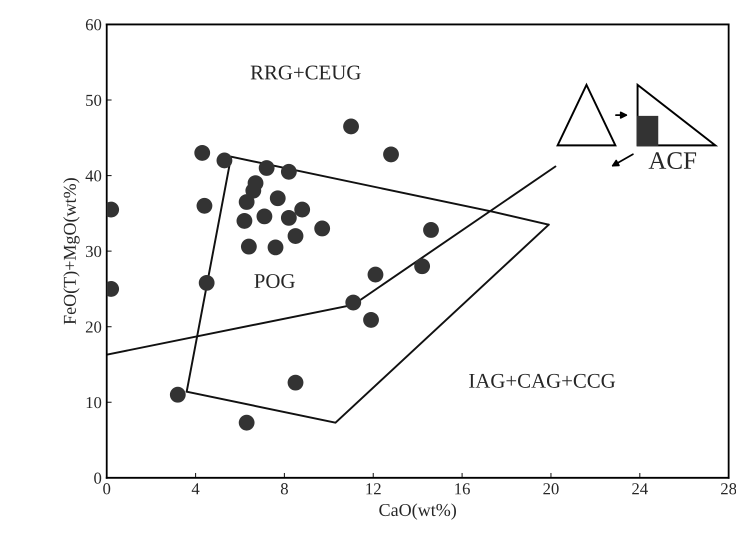 The image size is (736, 543). What do you see at coordinates (94, 327) in the screenshot?
I see `y-tick-label: 20` at bounding box center [94, 327].